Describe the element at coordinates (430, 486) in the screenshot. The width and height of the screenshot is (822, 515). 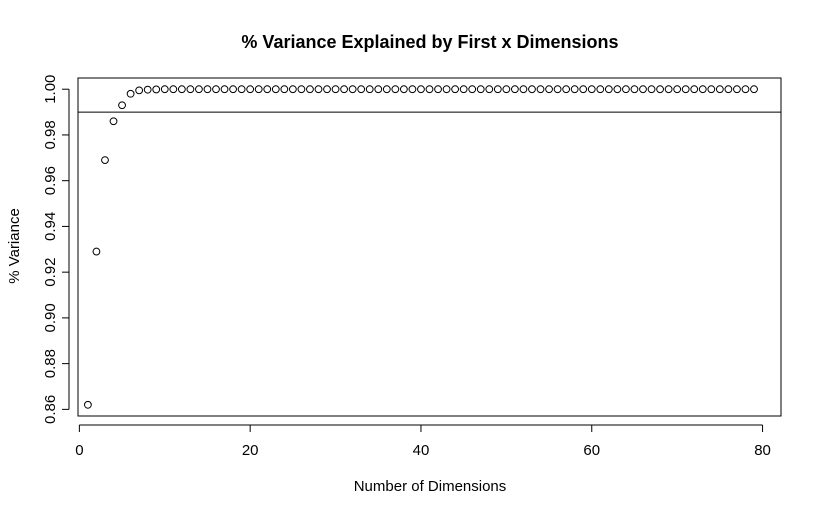
I see `x-axis-label: Number of Dimensions` at that location.